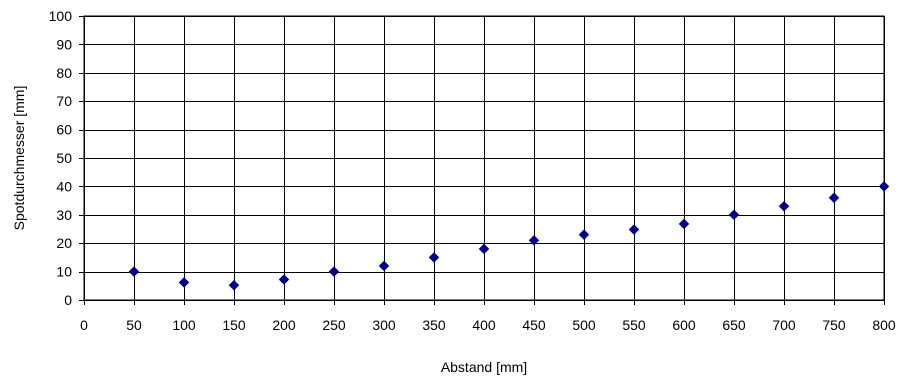 The width and height of the screenshot is (901, 378). What do you see at coordinates (64, 73) in the screenshot?
I see `y-tick-label: 80` at bounding box center [64, 73].